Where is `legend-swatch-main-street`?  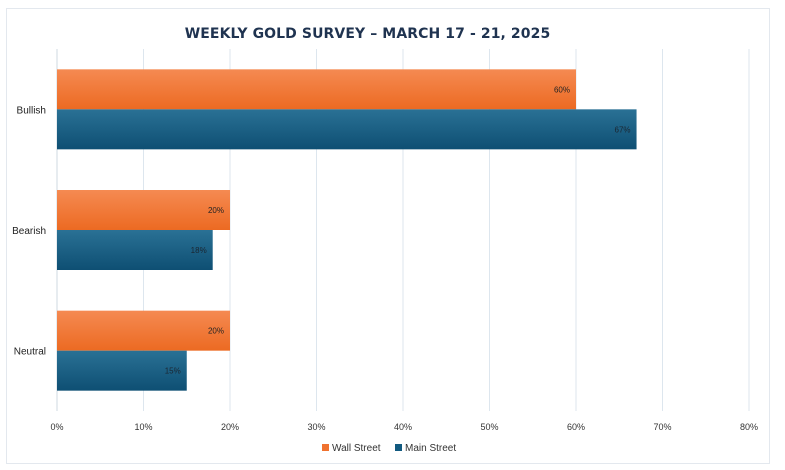 legend-swatch-main-street is located at coordinates (398, 447).